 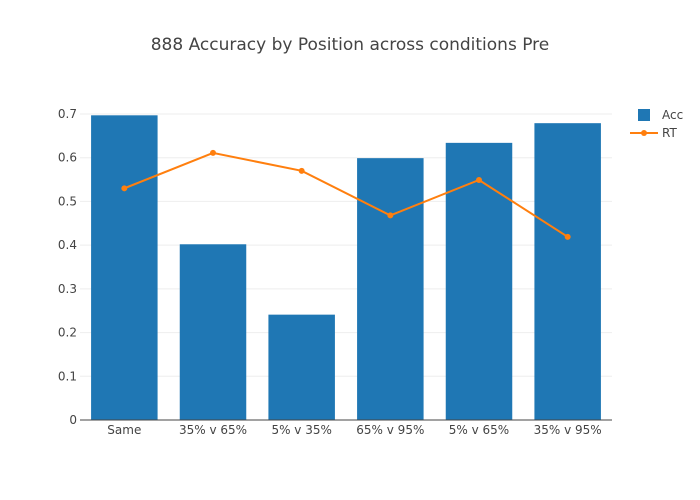 I want to click on y-tick-label-0: 0, so click(x=73, y=420).